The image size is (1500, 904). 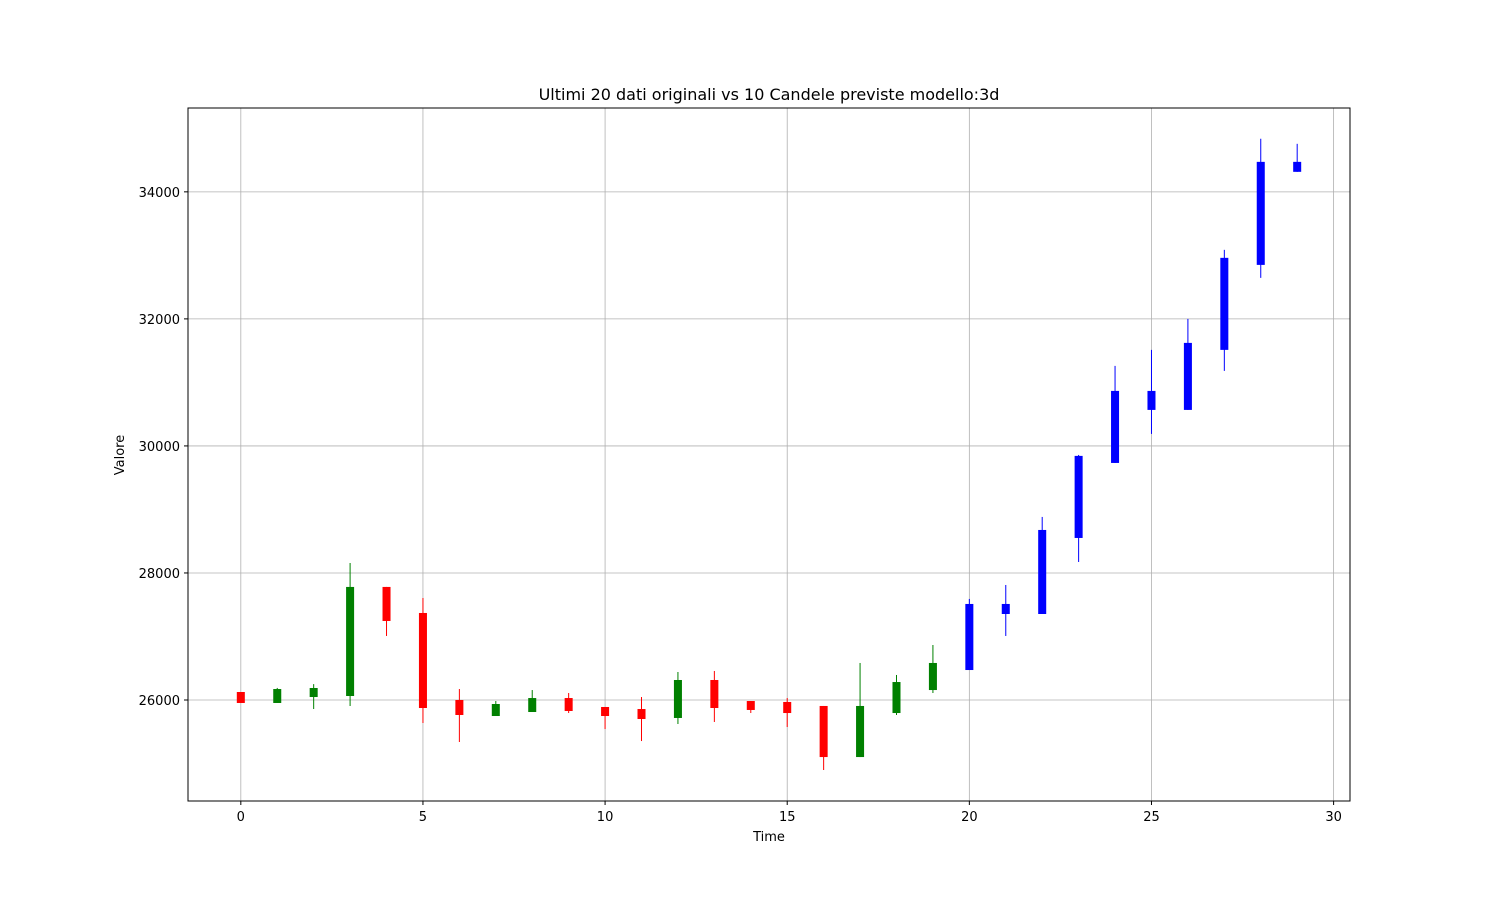 I want to click on y-tick-label: 30000, so click(x=159, y=447).